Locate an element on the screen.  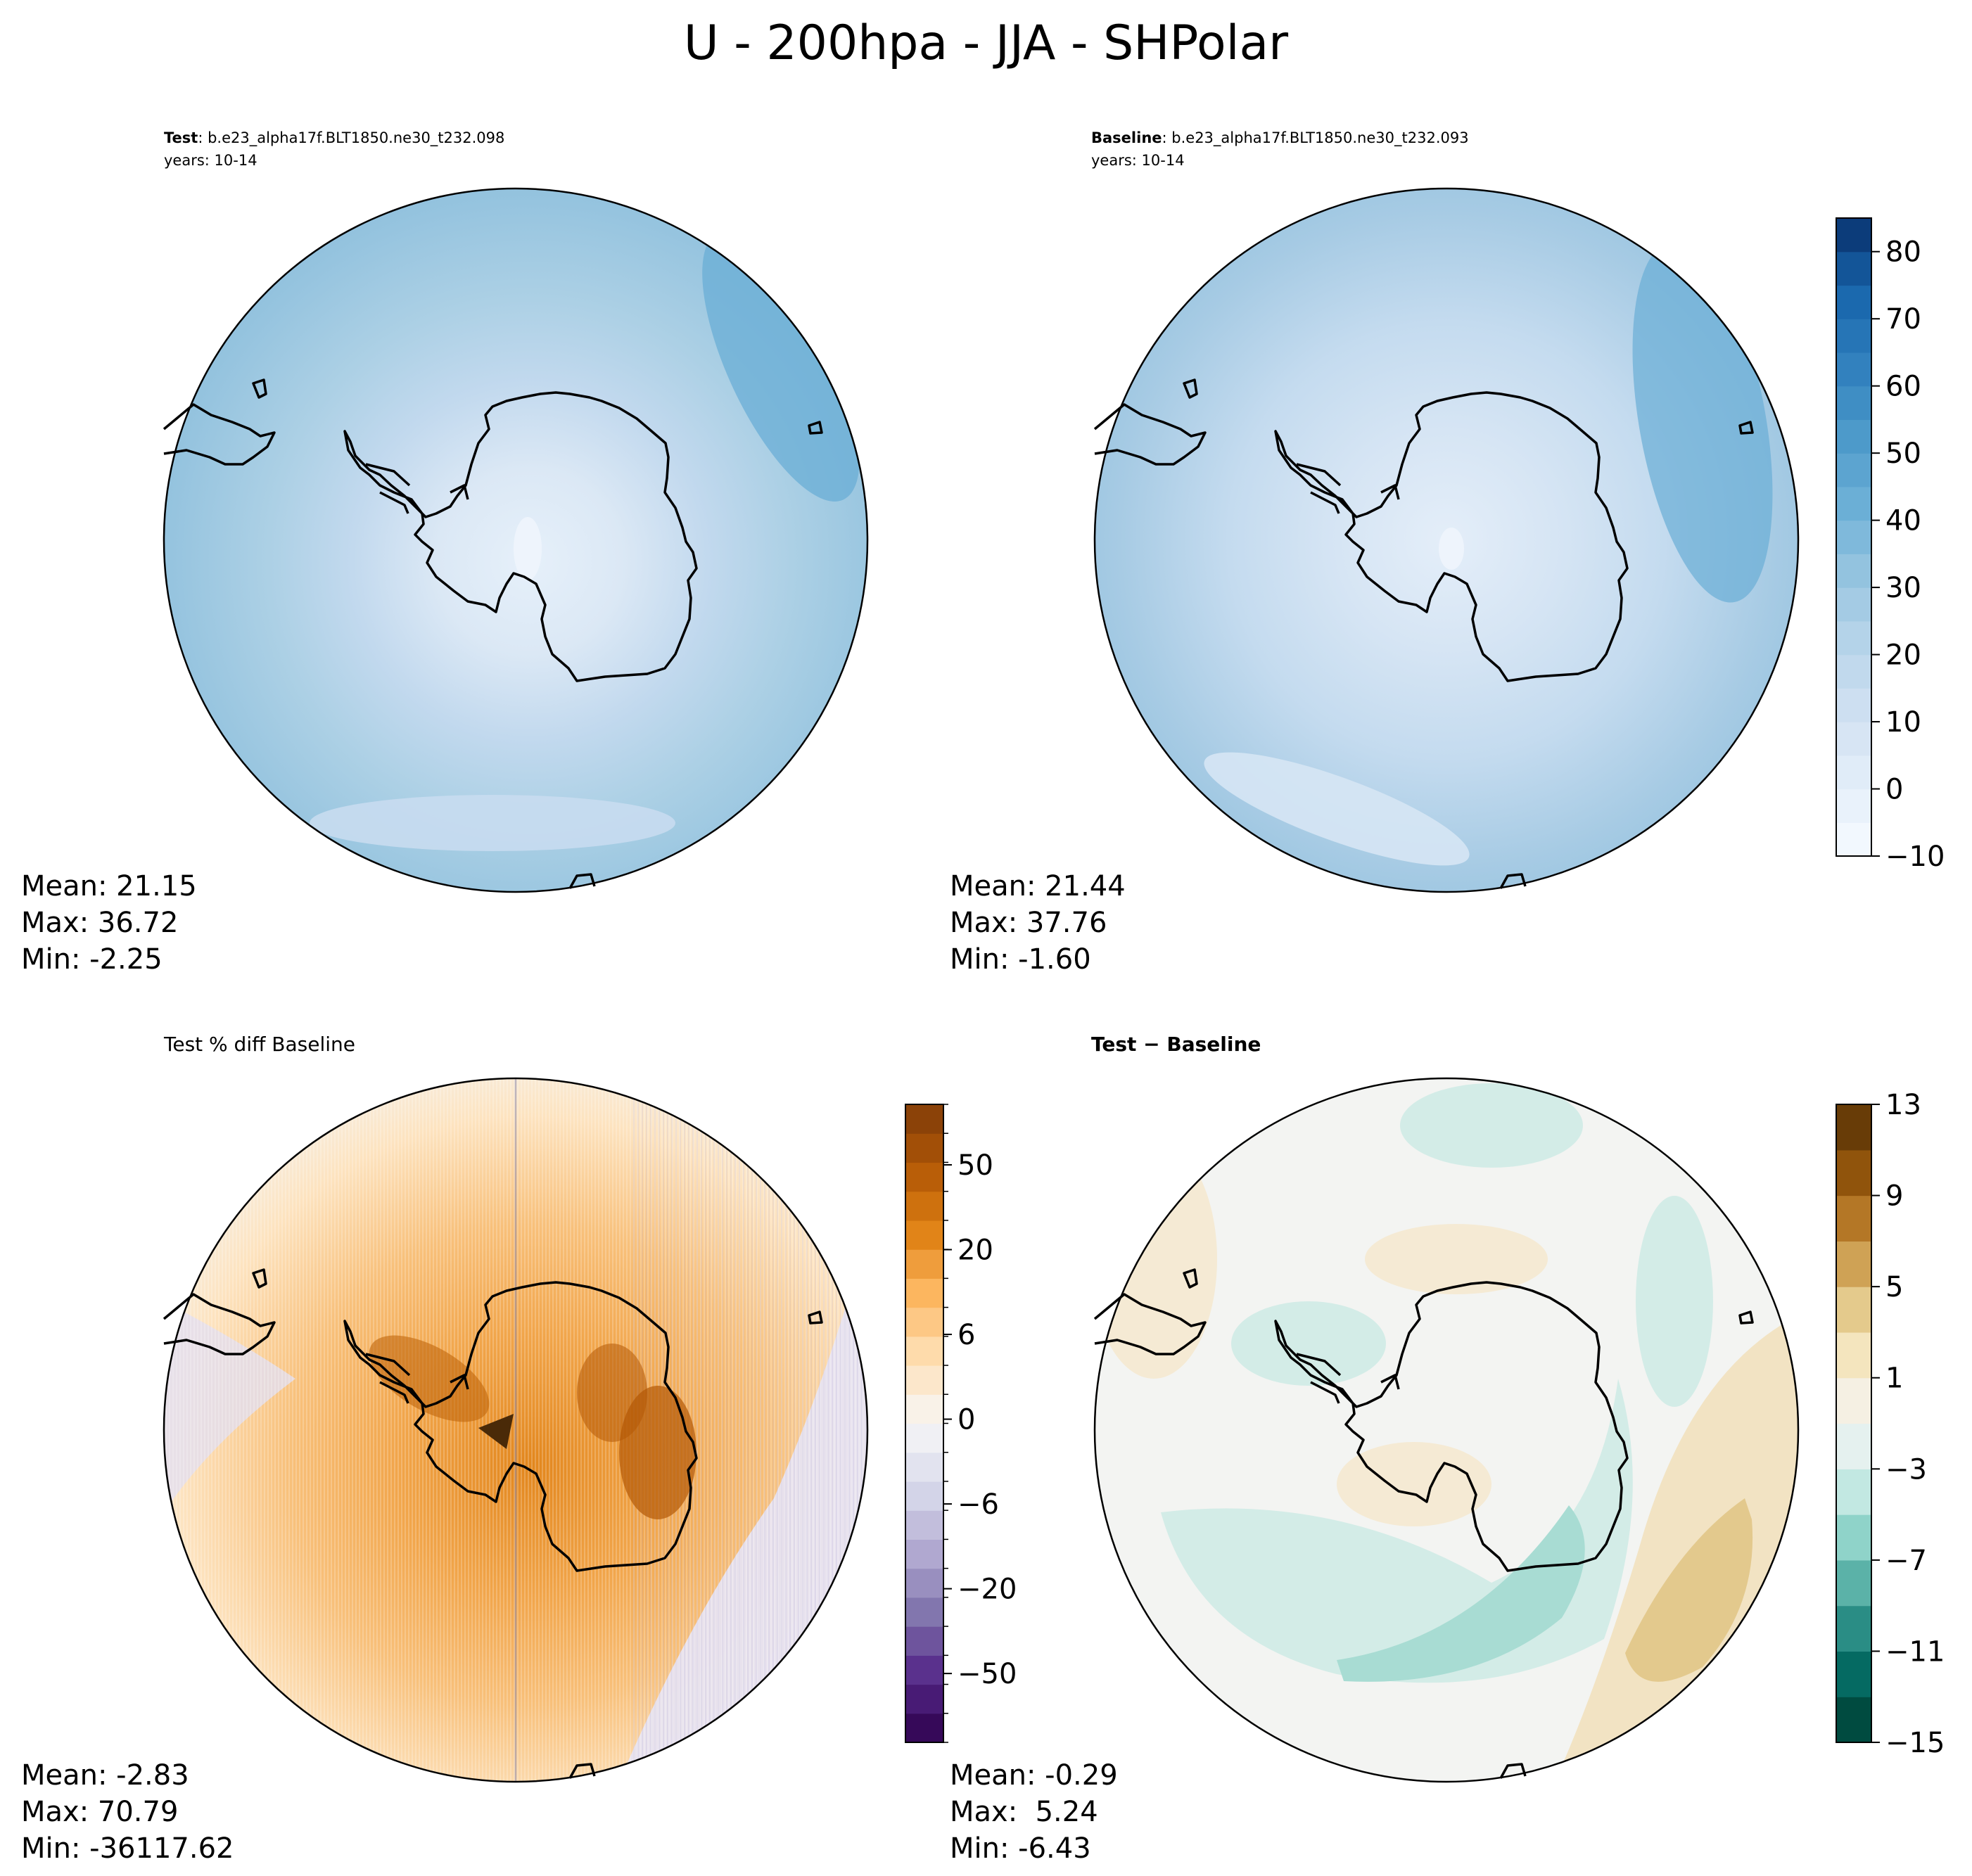
fields-colorbar-tick-label: 40 is located at coordinates (1903, 521).